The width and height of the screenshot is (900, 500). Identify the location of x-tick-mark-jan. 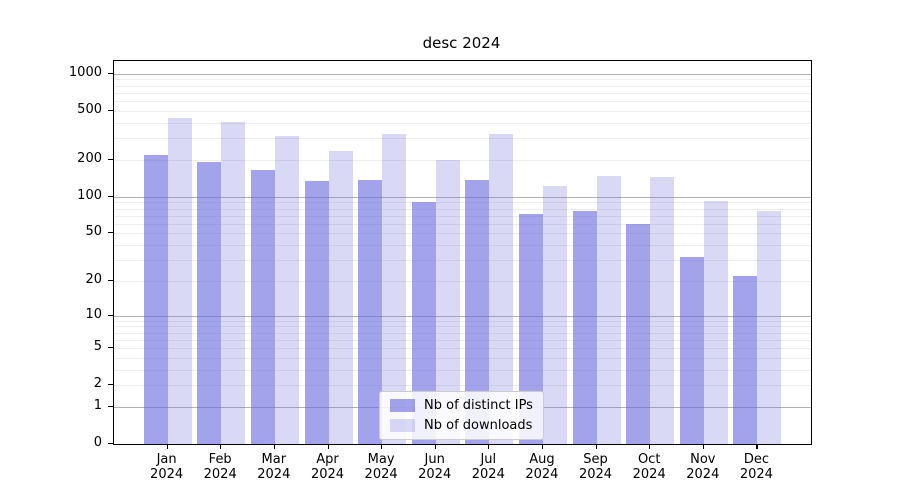
(167, 446).